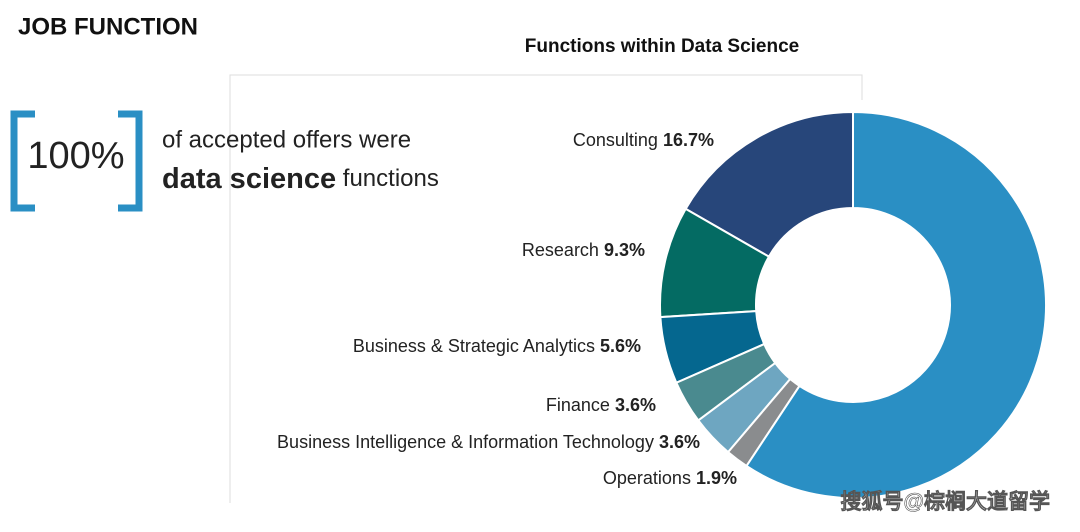 The image size is (1080, 532). I want to click on value-label: 16.7%, so click(688, 140).